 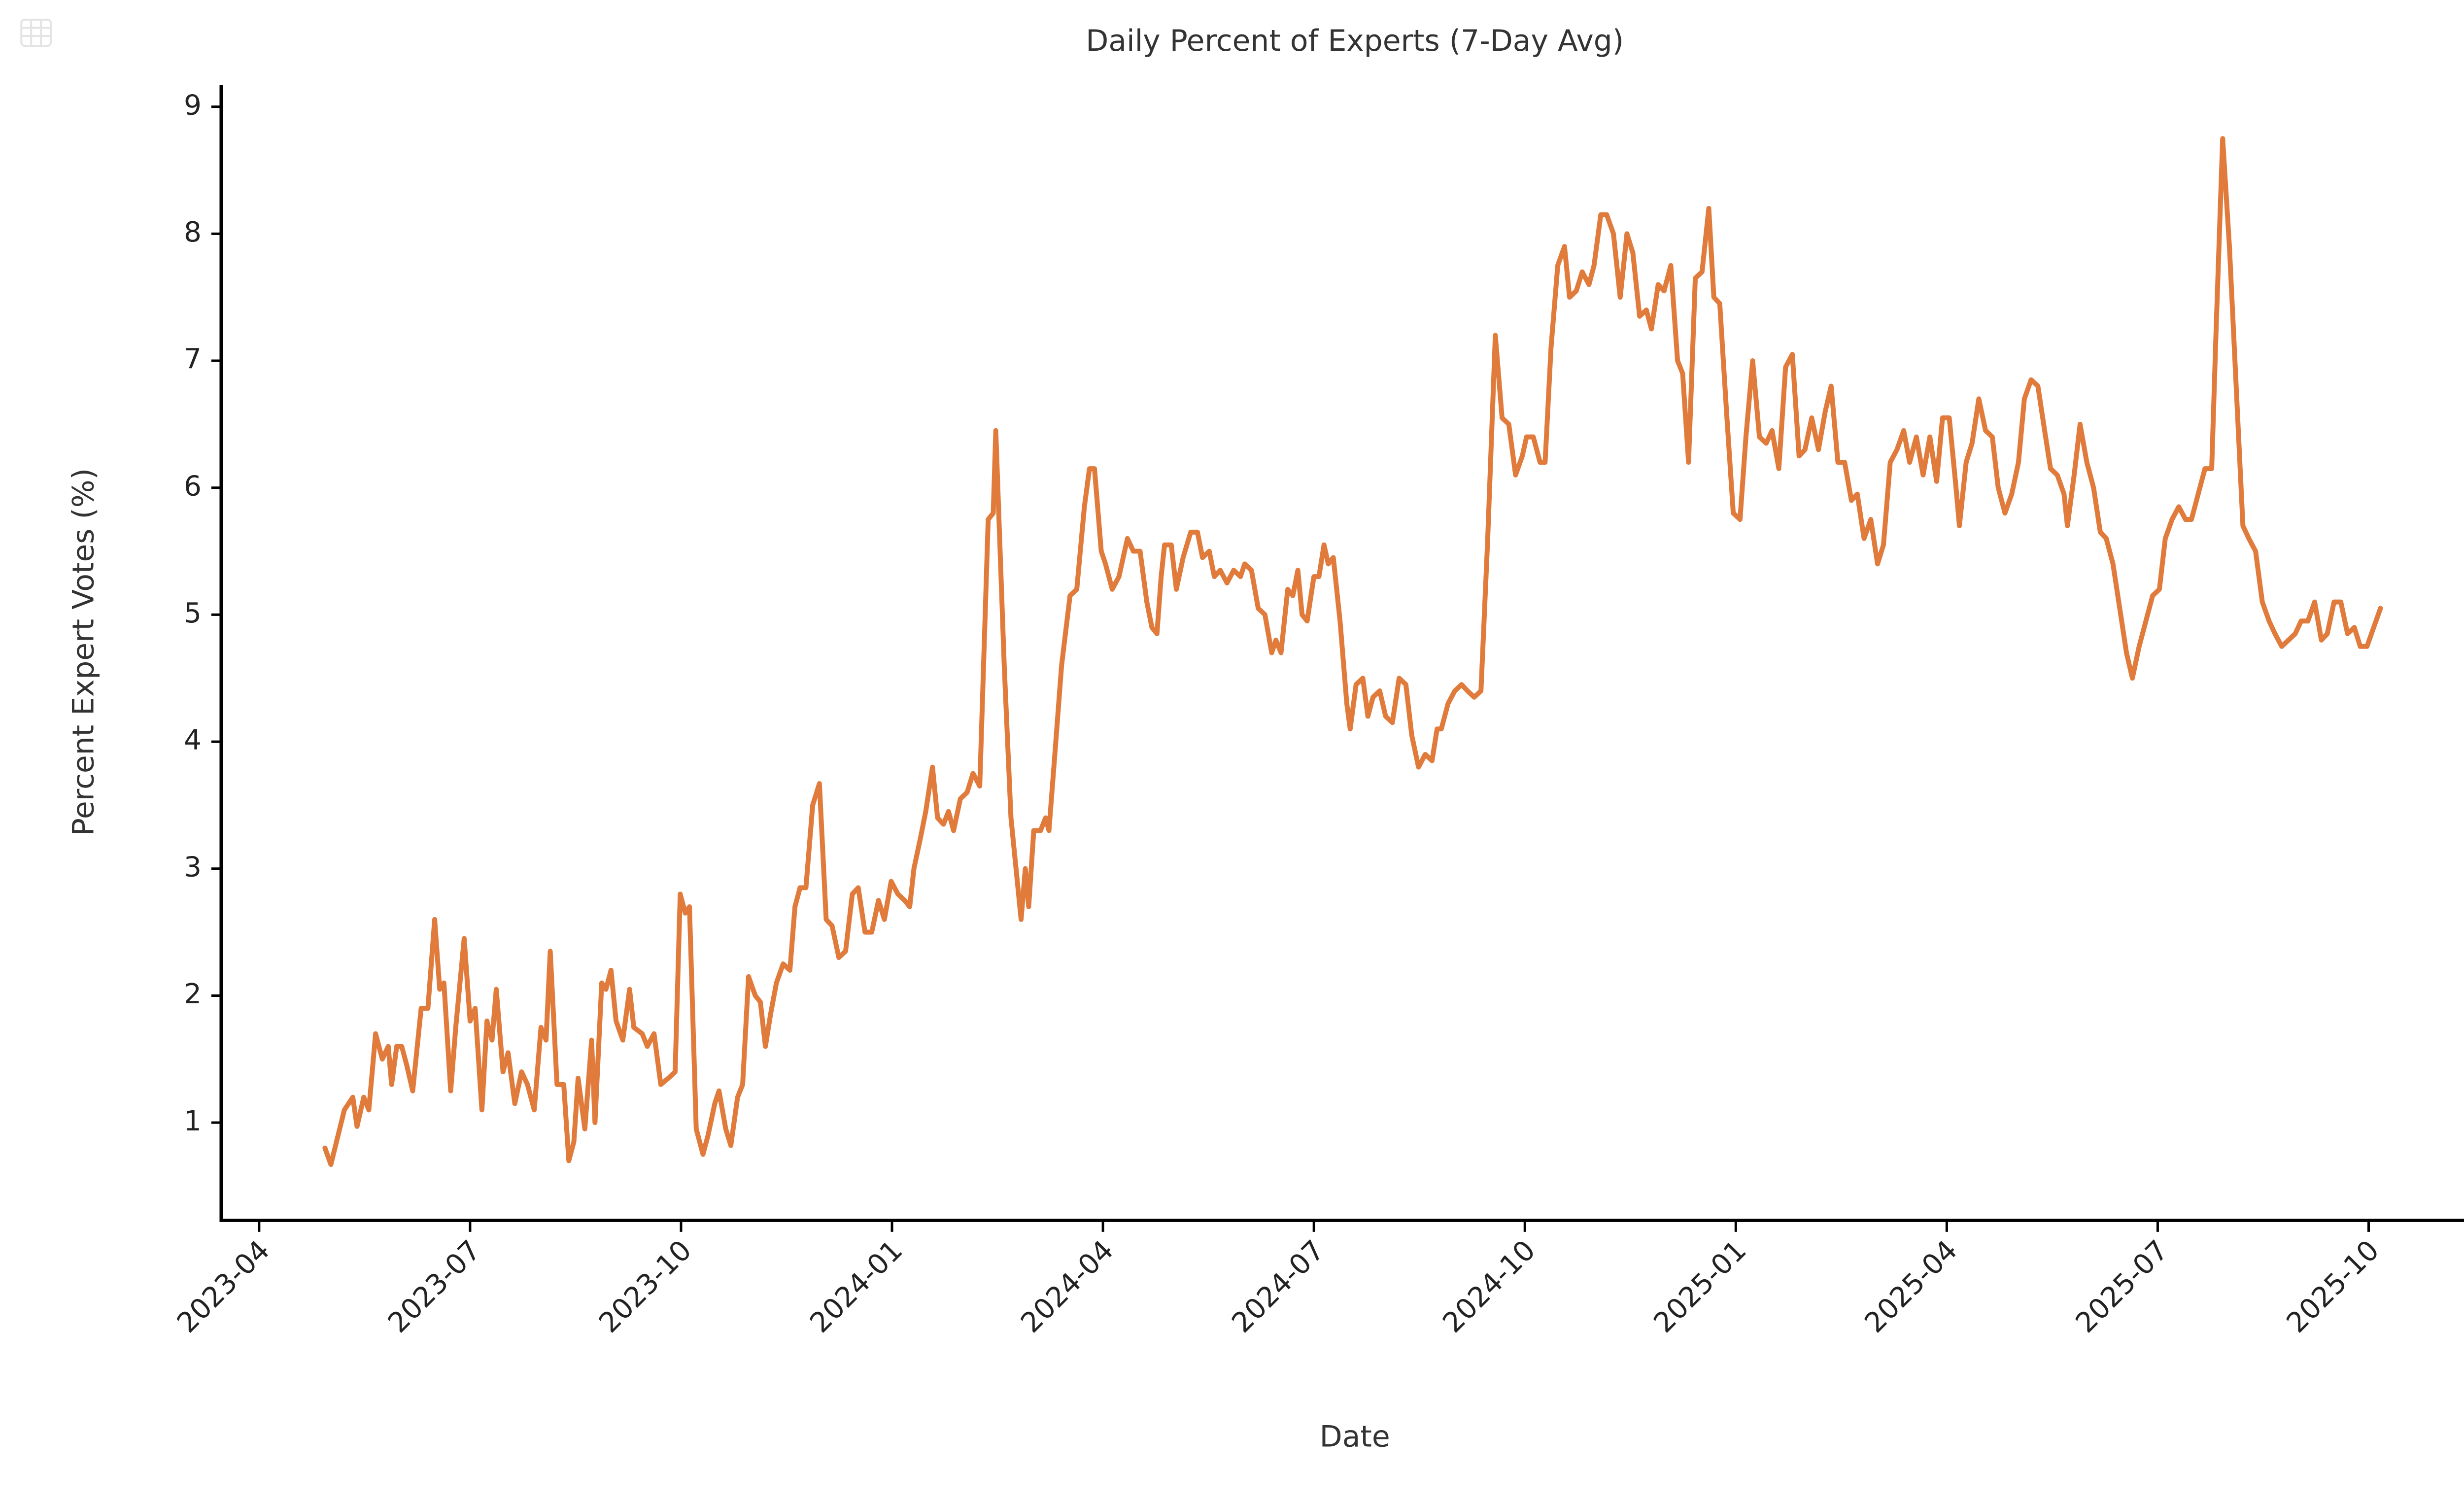 I want to click on y-tick-label: 5, so click(x=193, y=613).